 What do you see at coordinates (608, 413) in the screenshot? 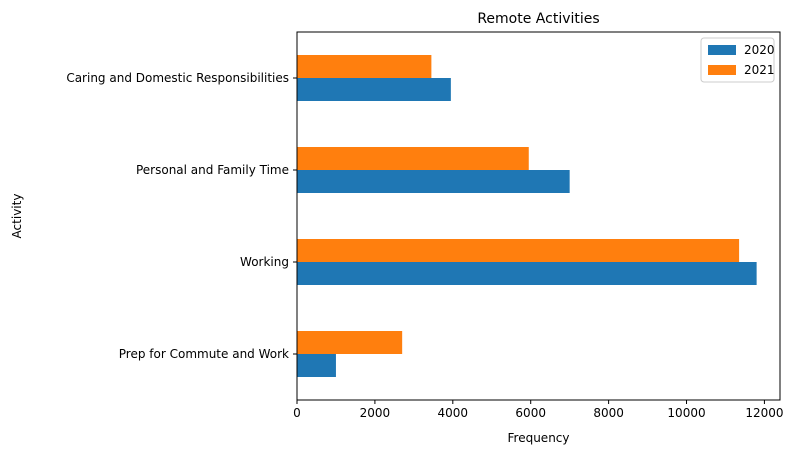
I see `x-tick-label: 8000` at bounding box center [608, 413].